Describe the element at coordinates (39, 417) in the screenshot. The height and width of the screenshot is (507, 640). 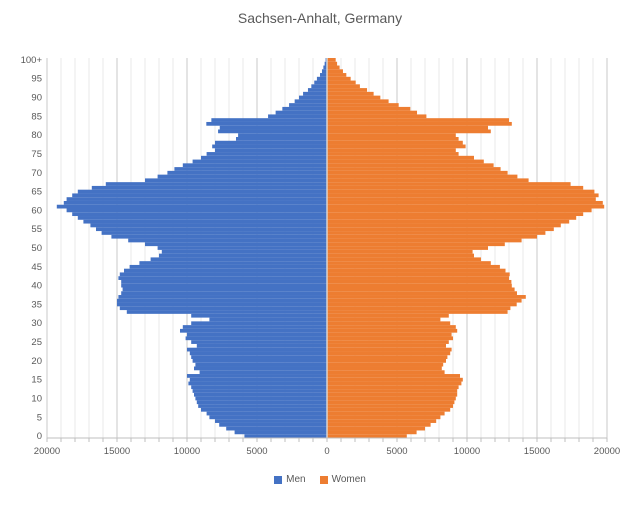
I see `y-axis-label: 5` at that location.